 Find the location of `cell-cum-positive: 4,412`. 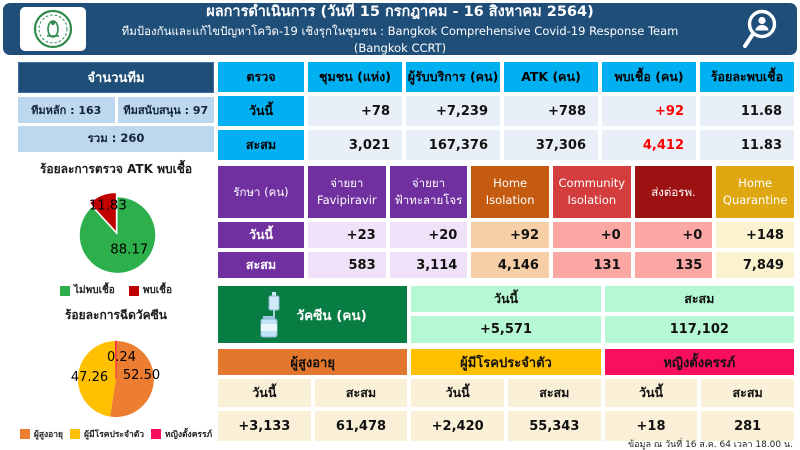

cell-cum-positive: 4,412 is located at coordinates (649, 145).